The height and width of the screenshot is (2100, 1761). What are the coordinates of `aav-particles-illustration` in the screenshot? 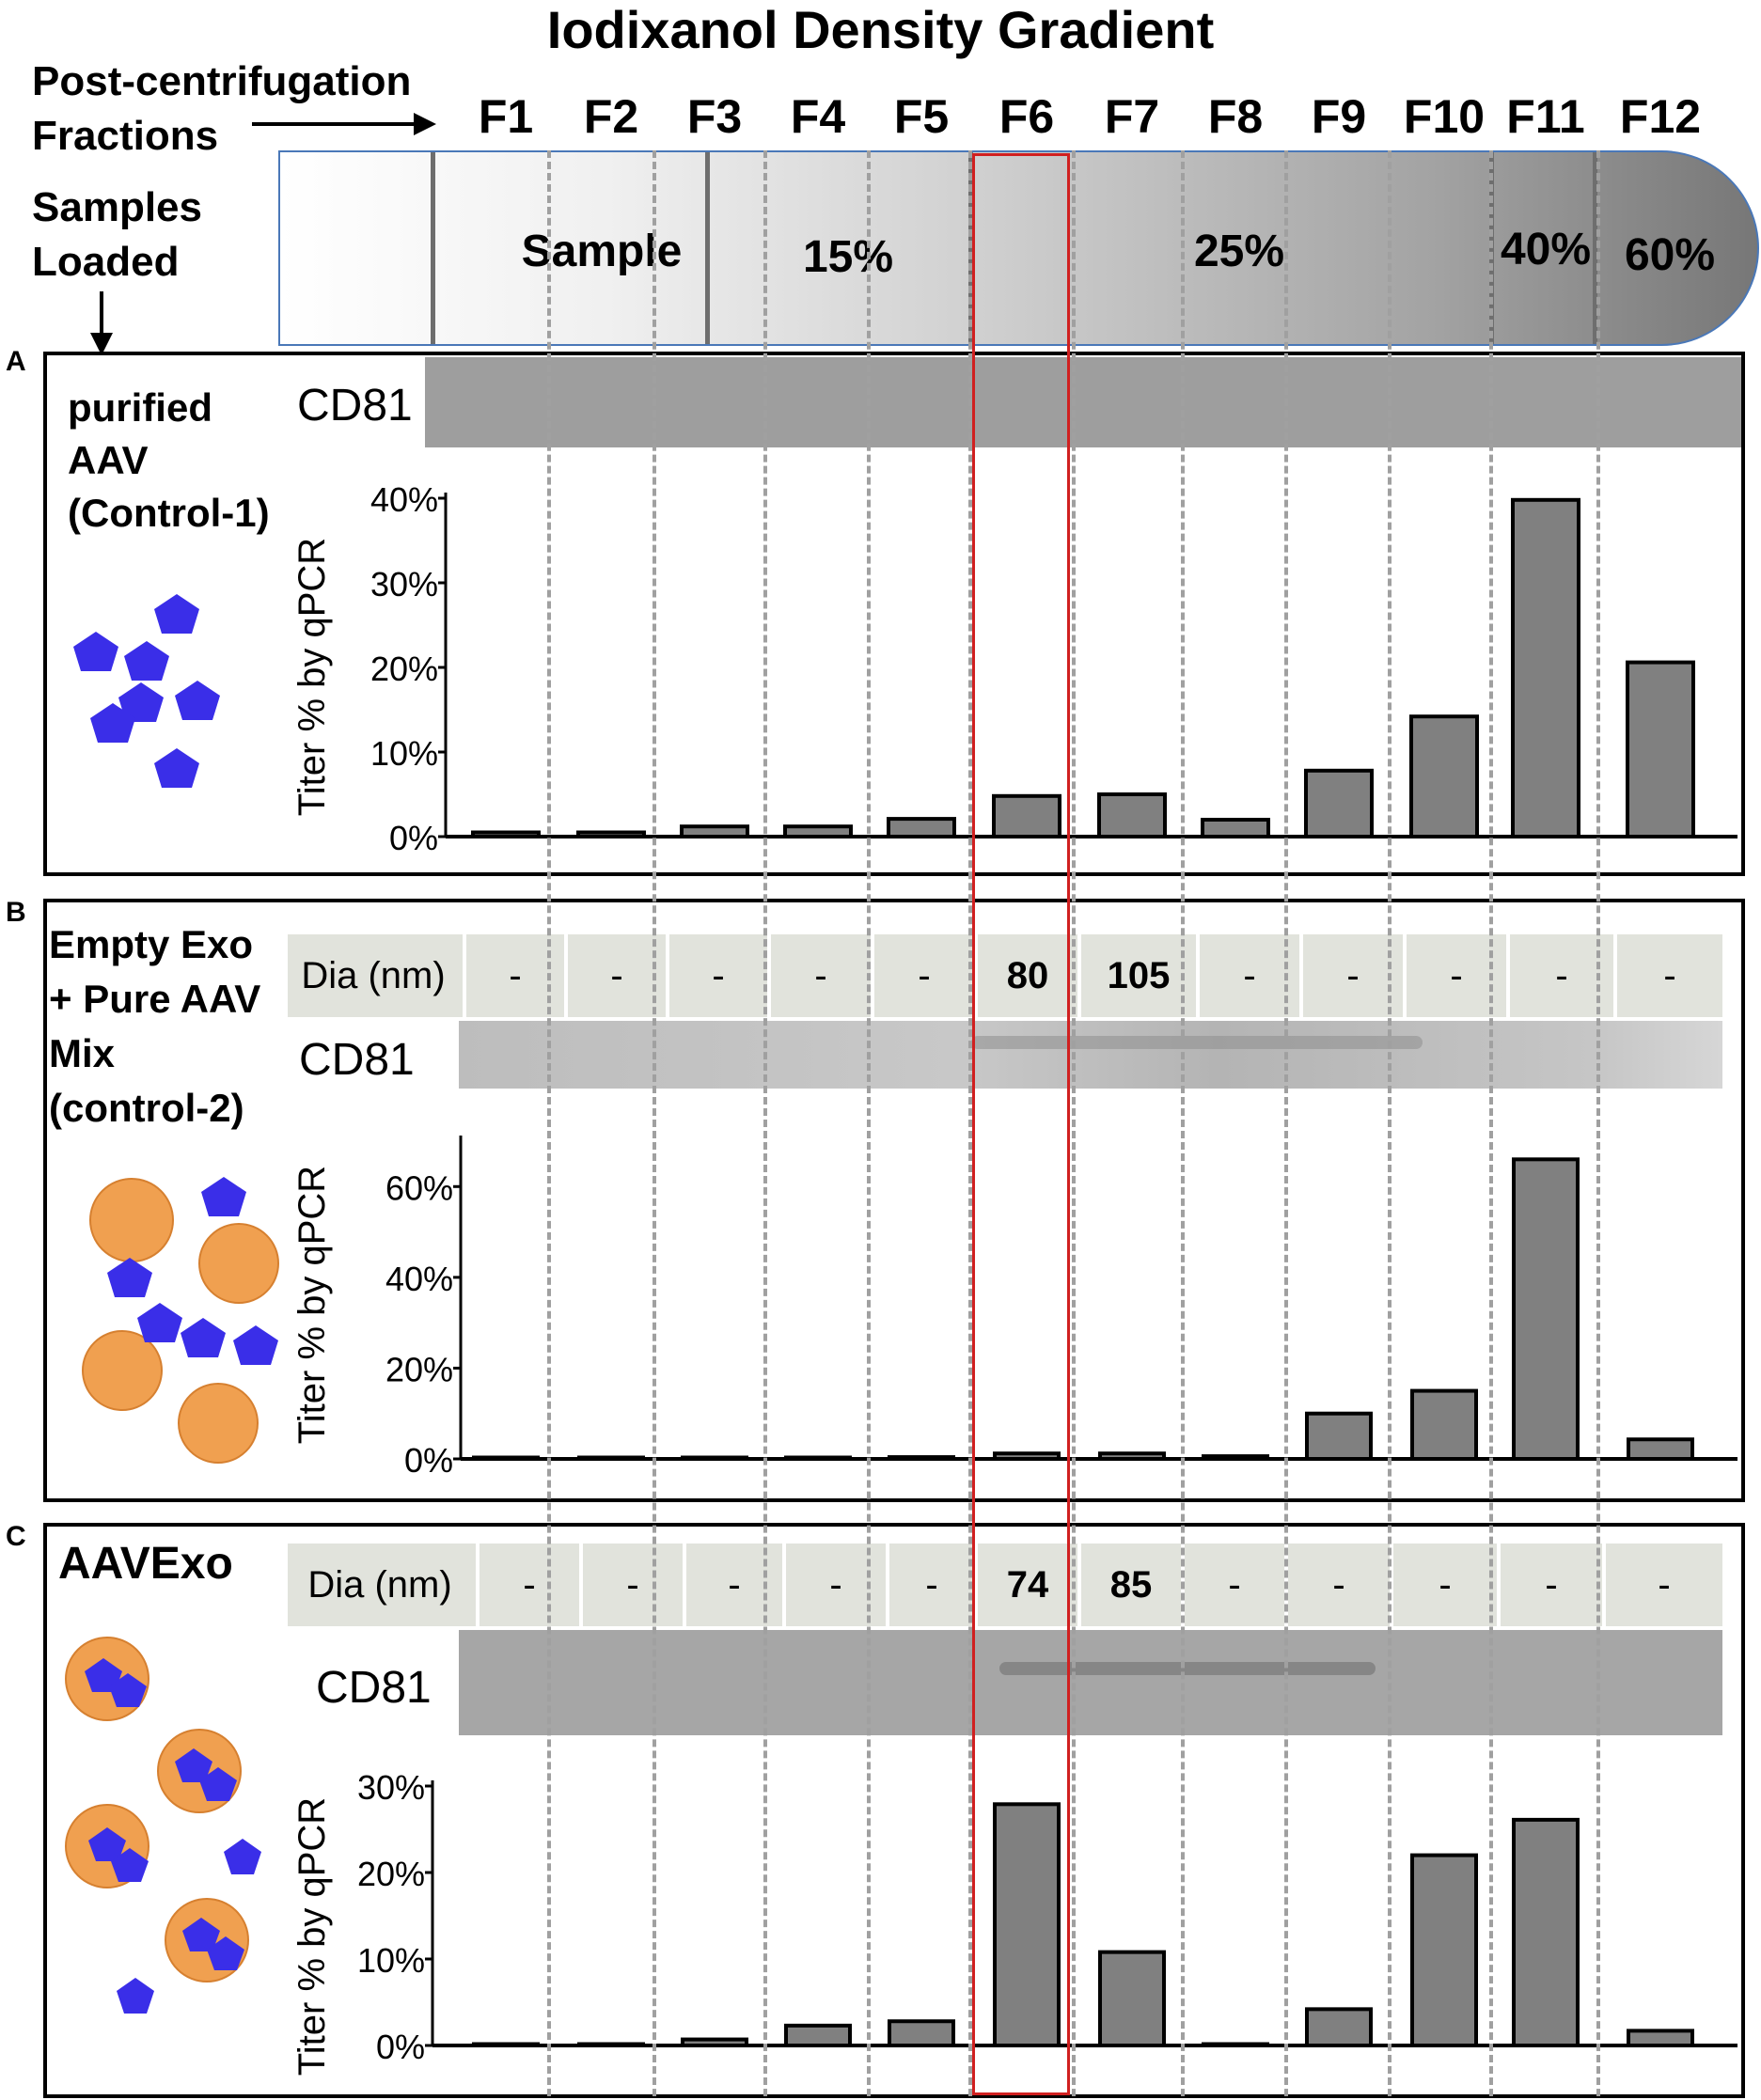 It's located at (147, 691).